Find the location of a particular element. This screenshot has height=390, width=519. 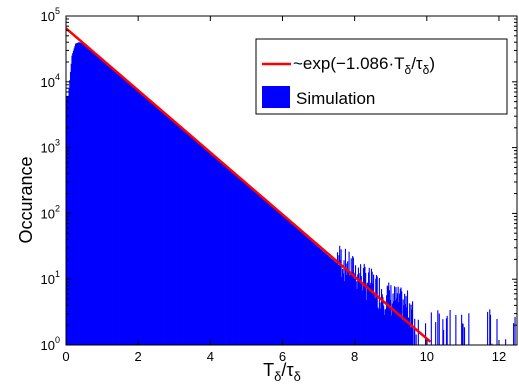

x-tick-label: 6 is located at coordinates (282, 356).